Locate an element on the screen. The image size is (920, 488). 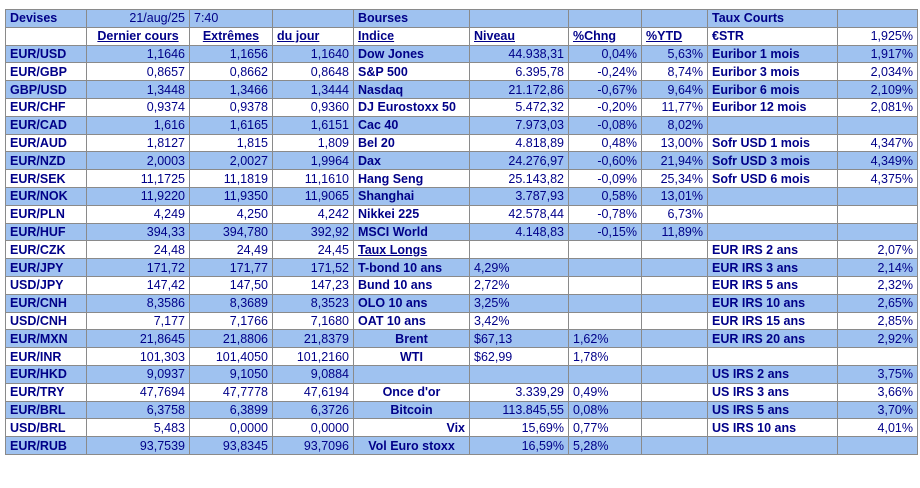
high-price: 1,815 is located at coordinates (231, 143).